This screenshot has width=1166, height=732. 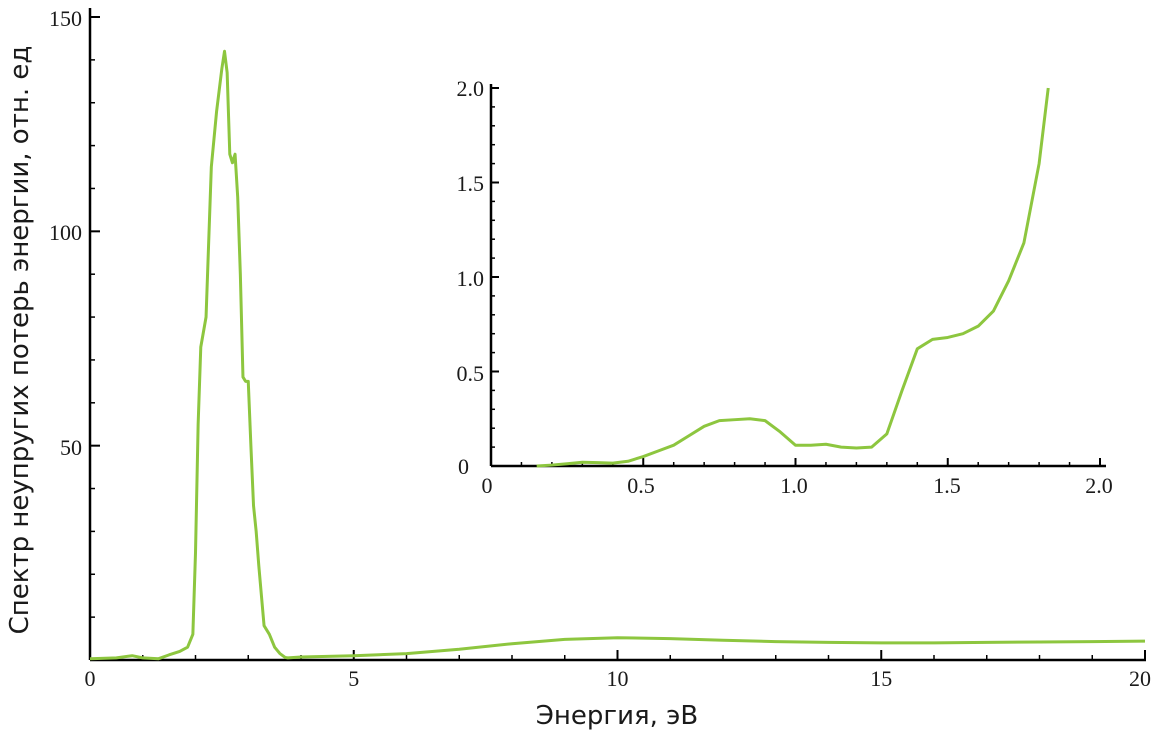 I want to click on main-y-tick-label: 50, so click(x=71, y=447).